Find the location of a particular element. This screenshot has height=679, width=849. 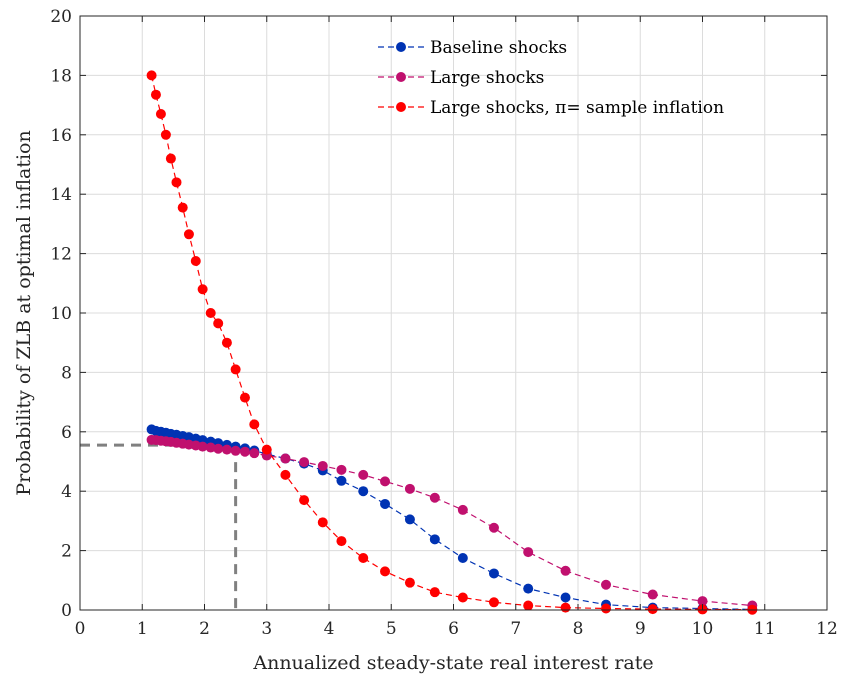

y-tick-label: 0 is located at coordinates (66, 611).